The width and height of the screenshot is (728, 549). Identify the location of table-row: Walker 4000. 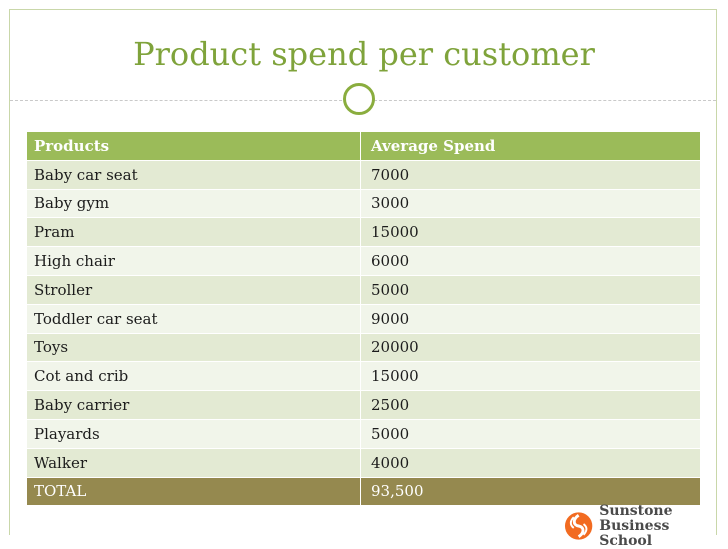
(363, 462).